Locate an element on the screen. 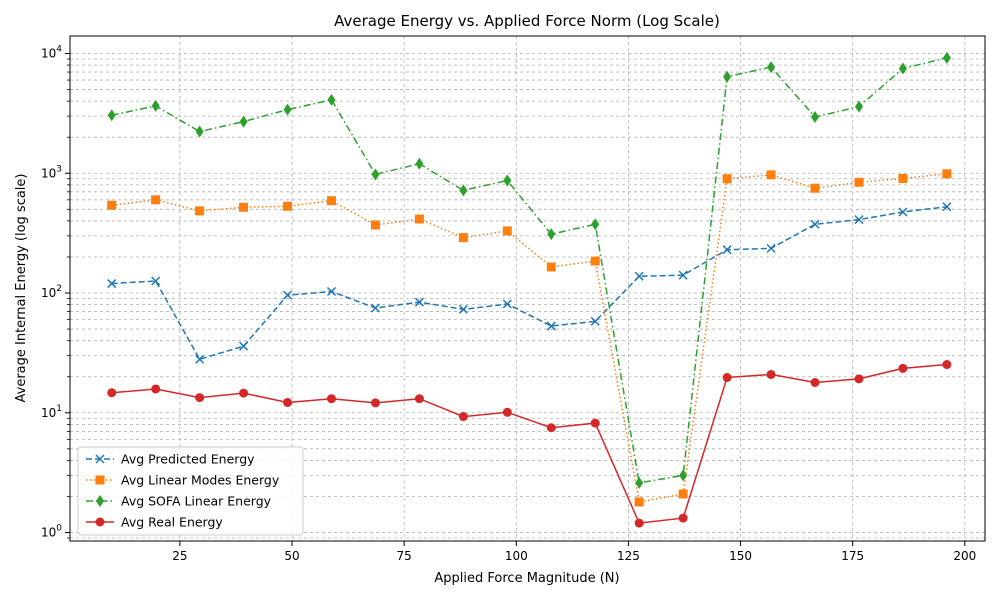 This screenshot has width=1000, height=600. legend-label: Avg Predicted Energy is located at coordinates (188, 459).